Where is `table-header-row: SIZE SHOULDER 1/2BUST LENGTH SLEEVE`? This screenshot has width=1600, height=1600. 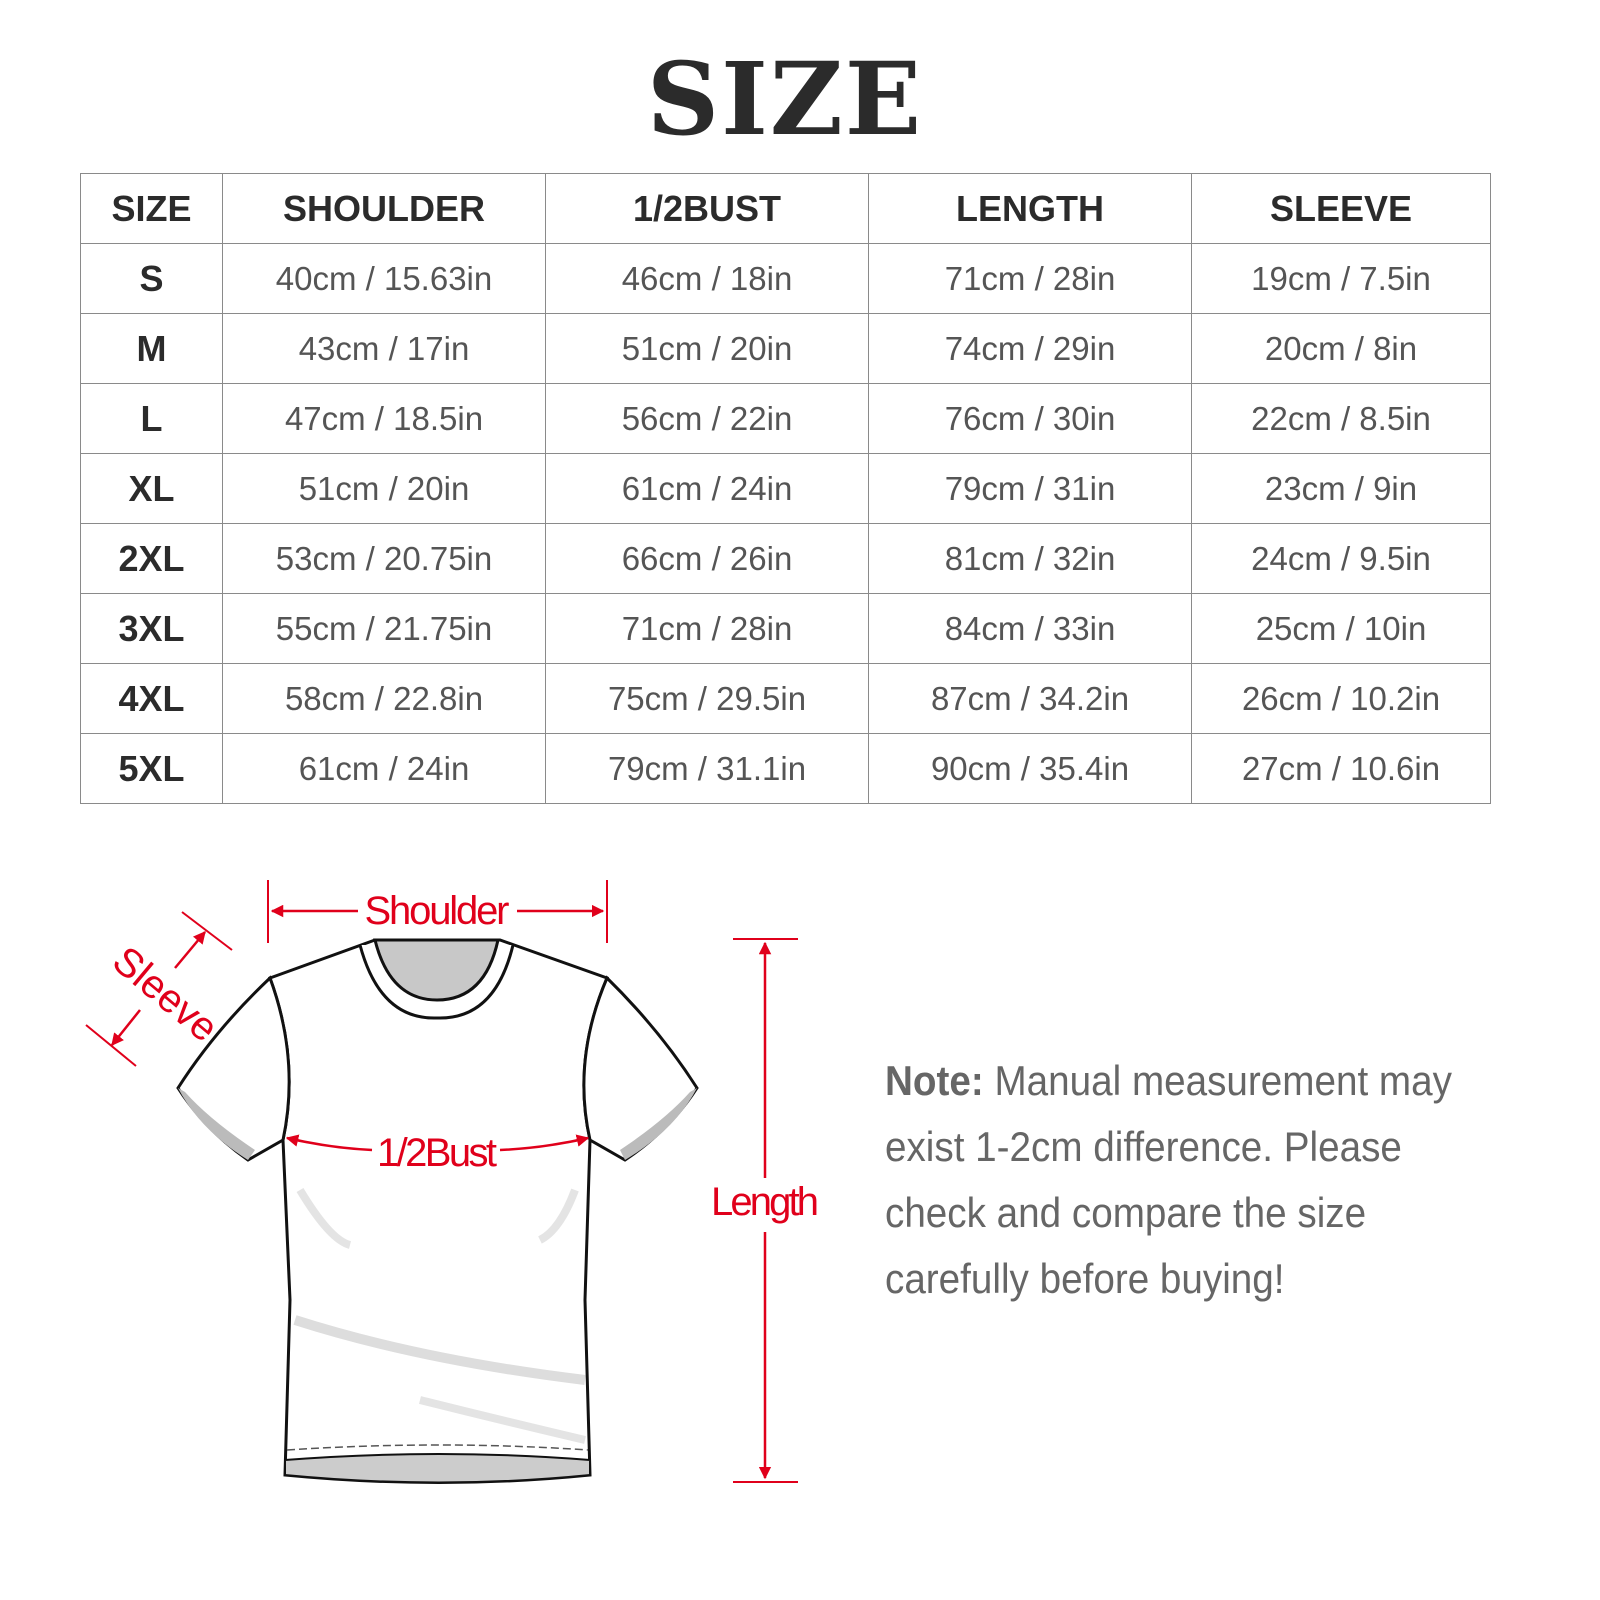
table-header-row: SIZE SHOULDER 1/2BUST LENGTH SLEEVE is located at coordinates (785, 208).